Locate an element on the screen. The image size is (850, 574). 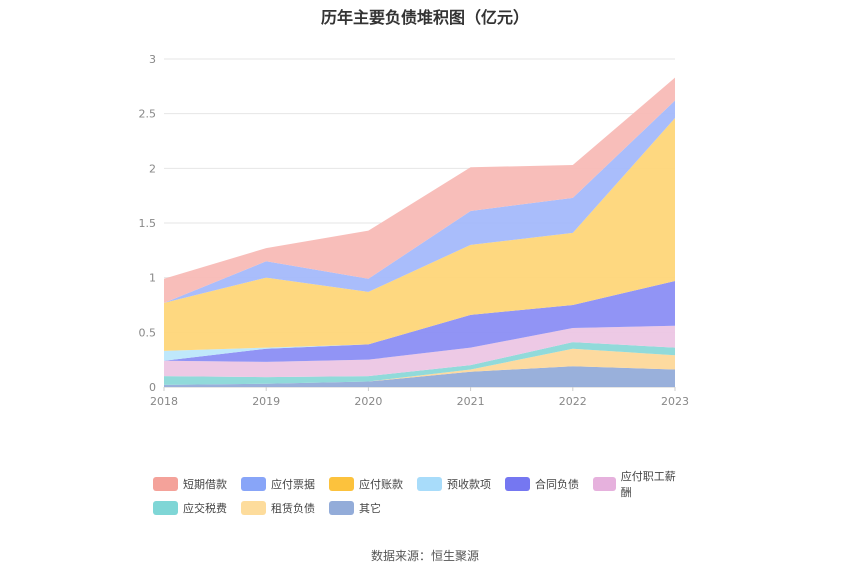
legend-item: 应付账款 is located at coordinates (373, 484).